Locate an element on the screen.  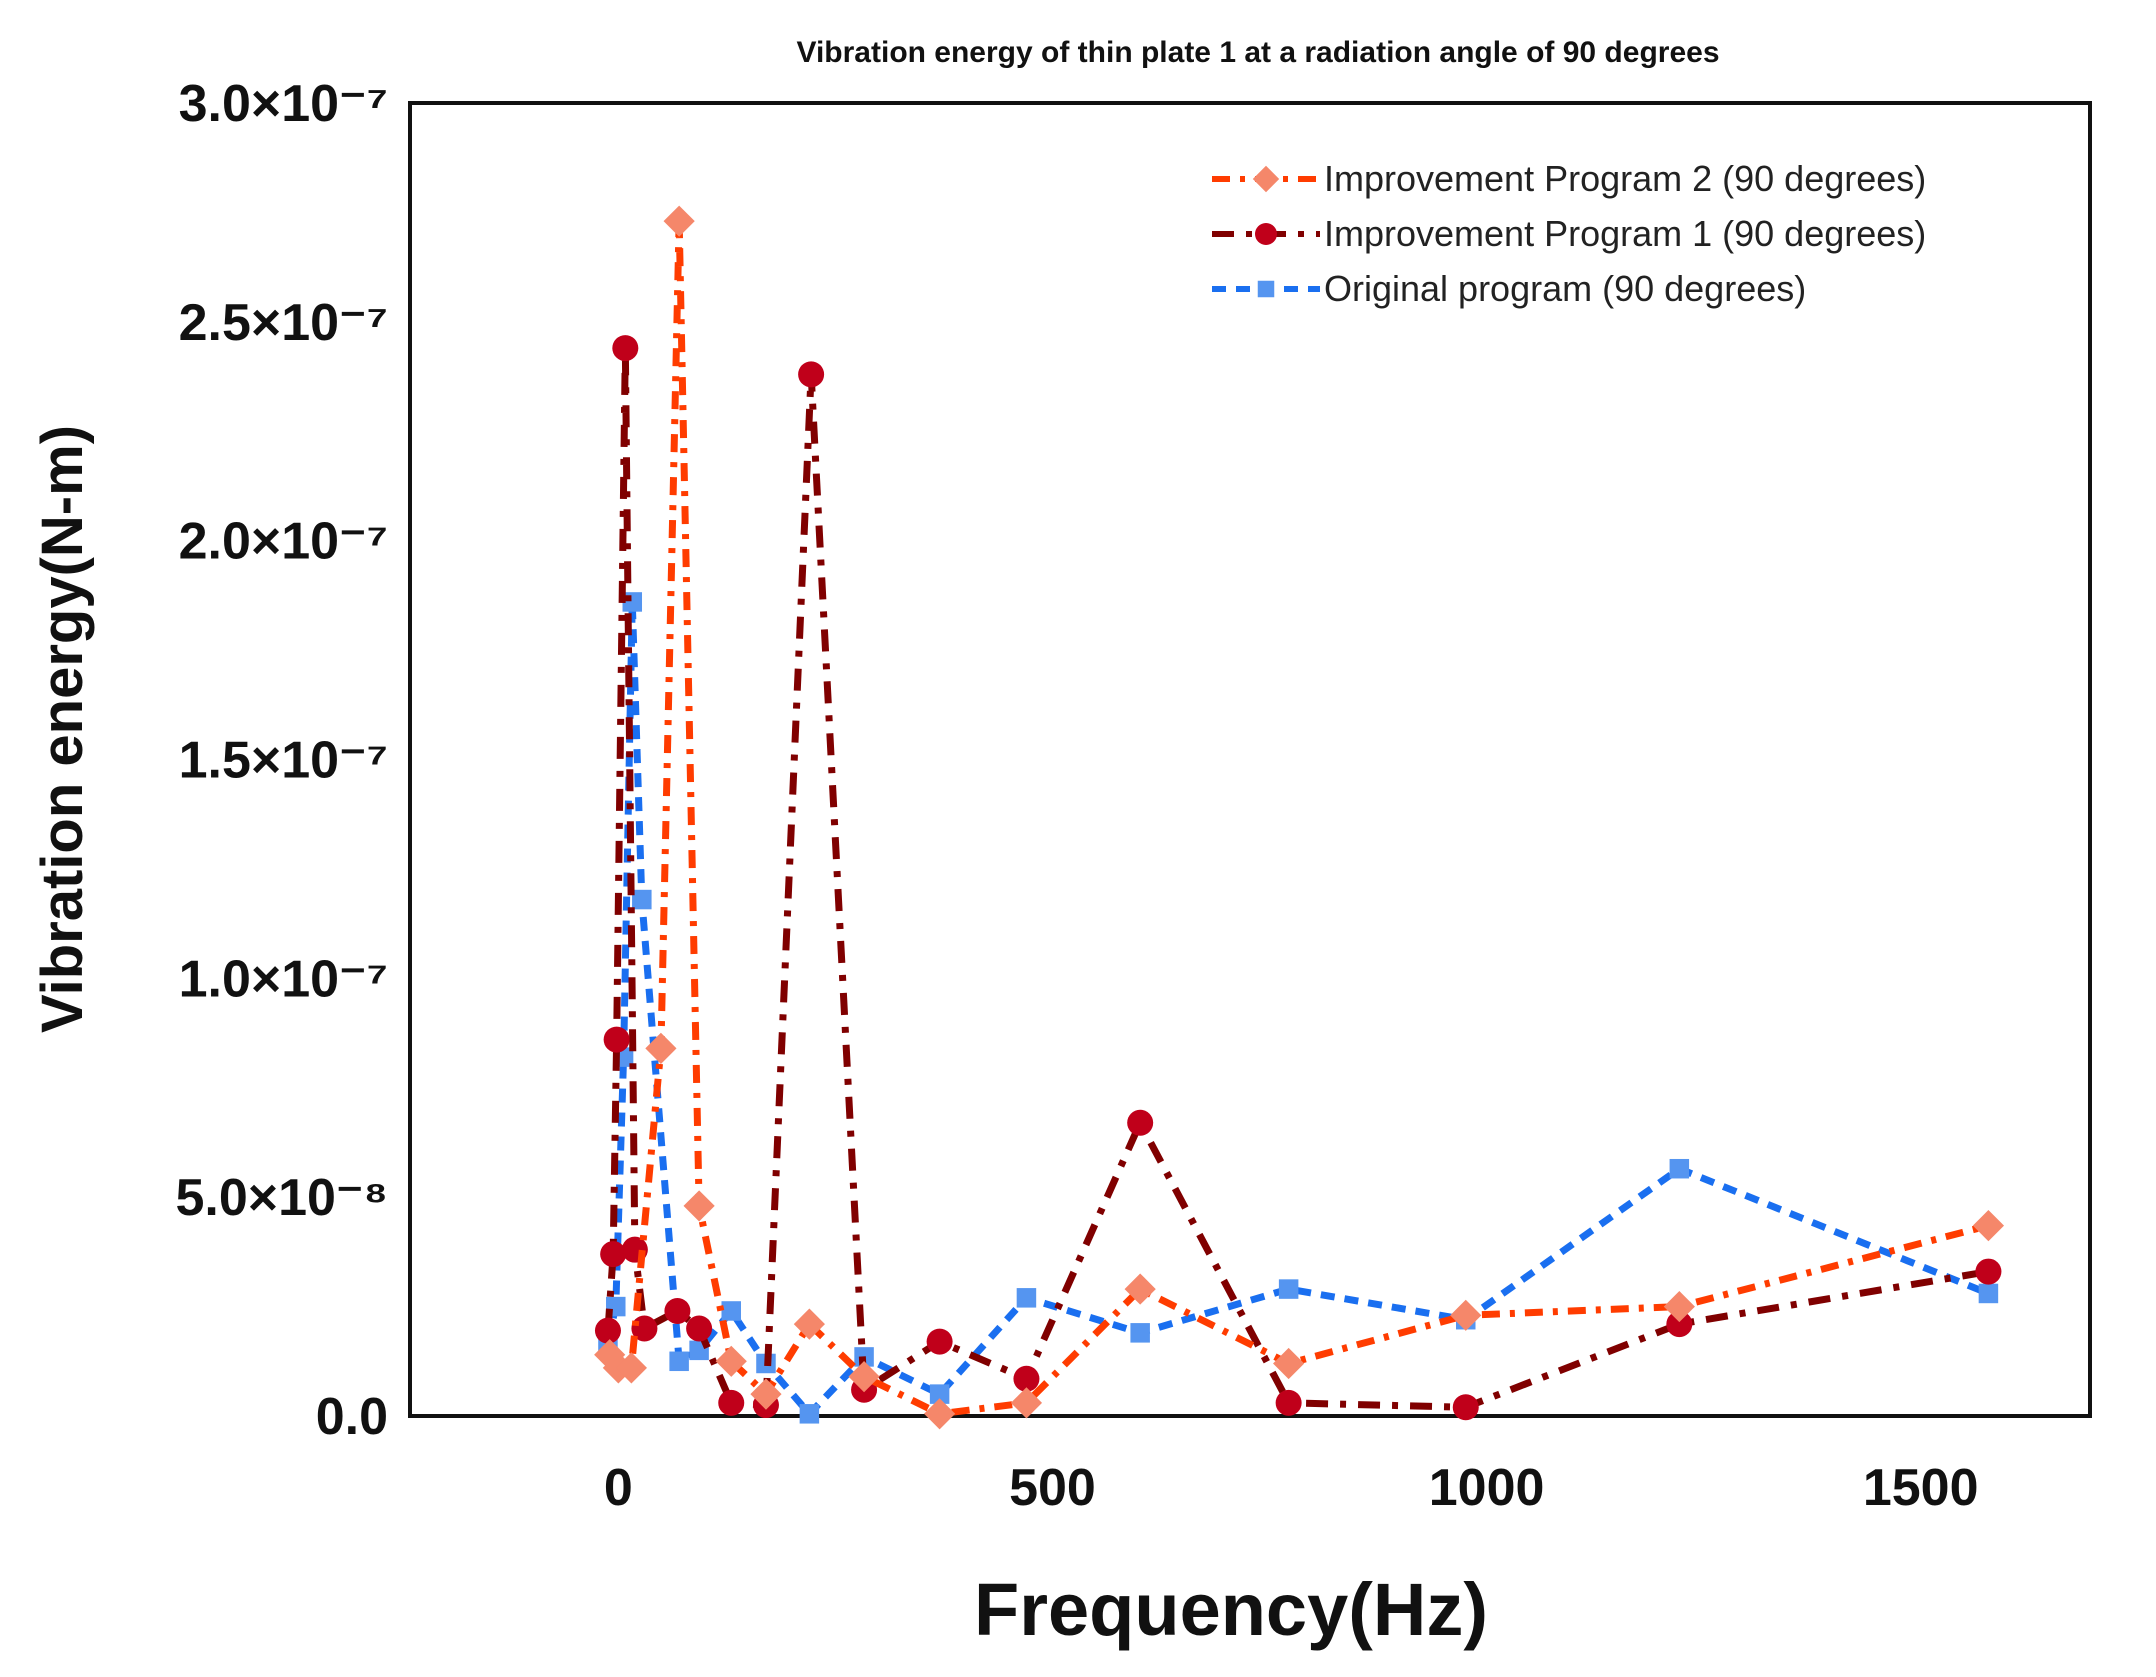
y-tick-label: 3.0×10⁻⁷ is located at coordinates (283, 104).